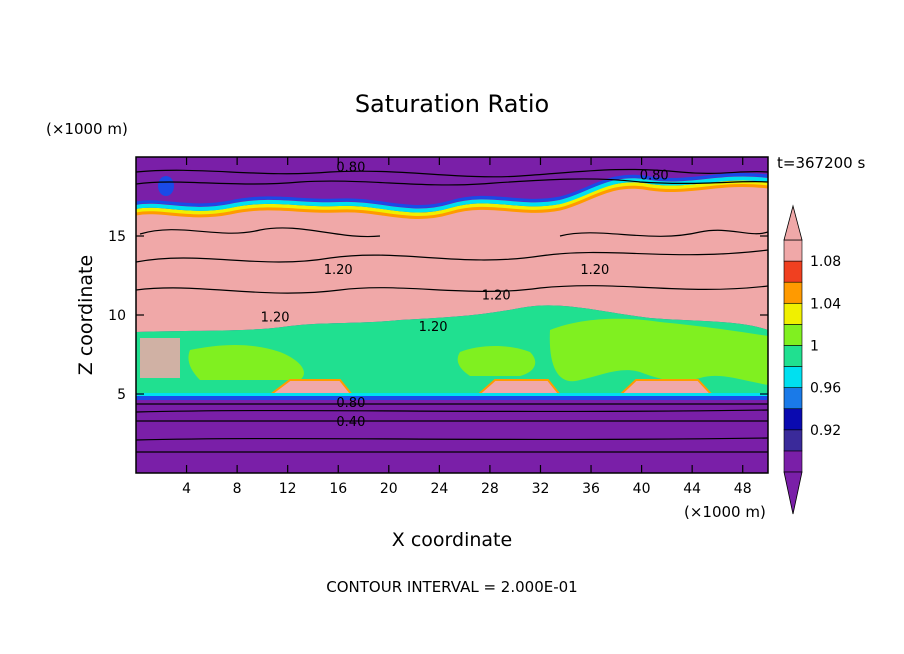  What do you see at coordinates (452, 398) in the screenshot?
I see `boundary-blue` at bounding box center [452, 398].